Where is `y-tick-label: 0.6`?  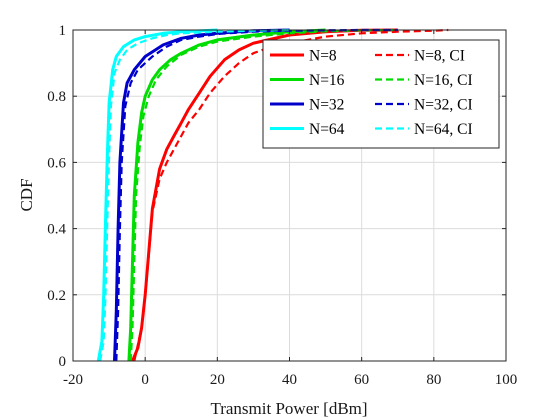
y-tick-label: 0.6 is located at coordinates (56, 163).